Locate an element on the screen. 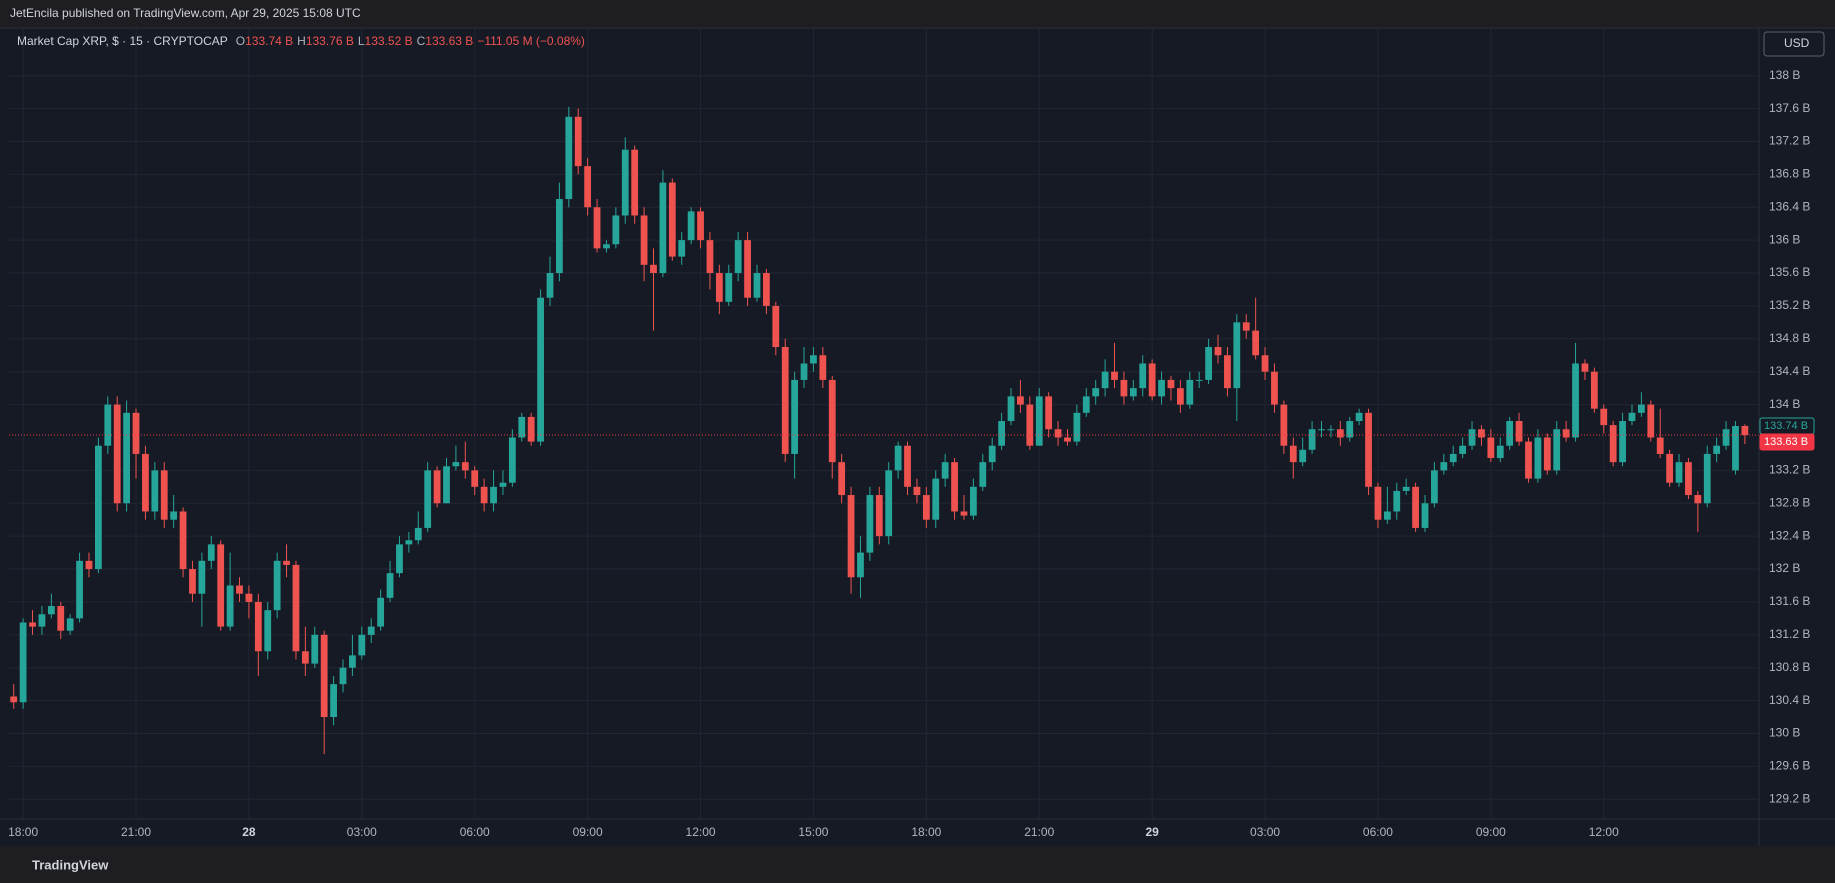 The width and height of the screenshot is (1835, 883). legend-symbol: Market Cap XRP, $ · 15 · CRYPTOCAP is located at coordinates (122, 41).